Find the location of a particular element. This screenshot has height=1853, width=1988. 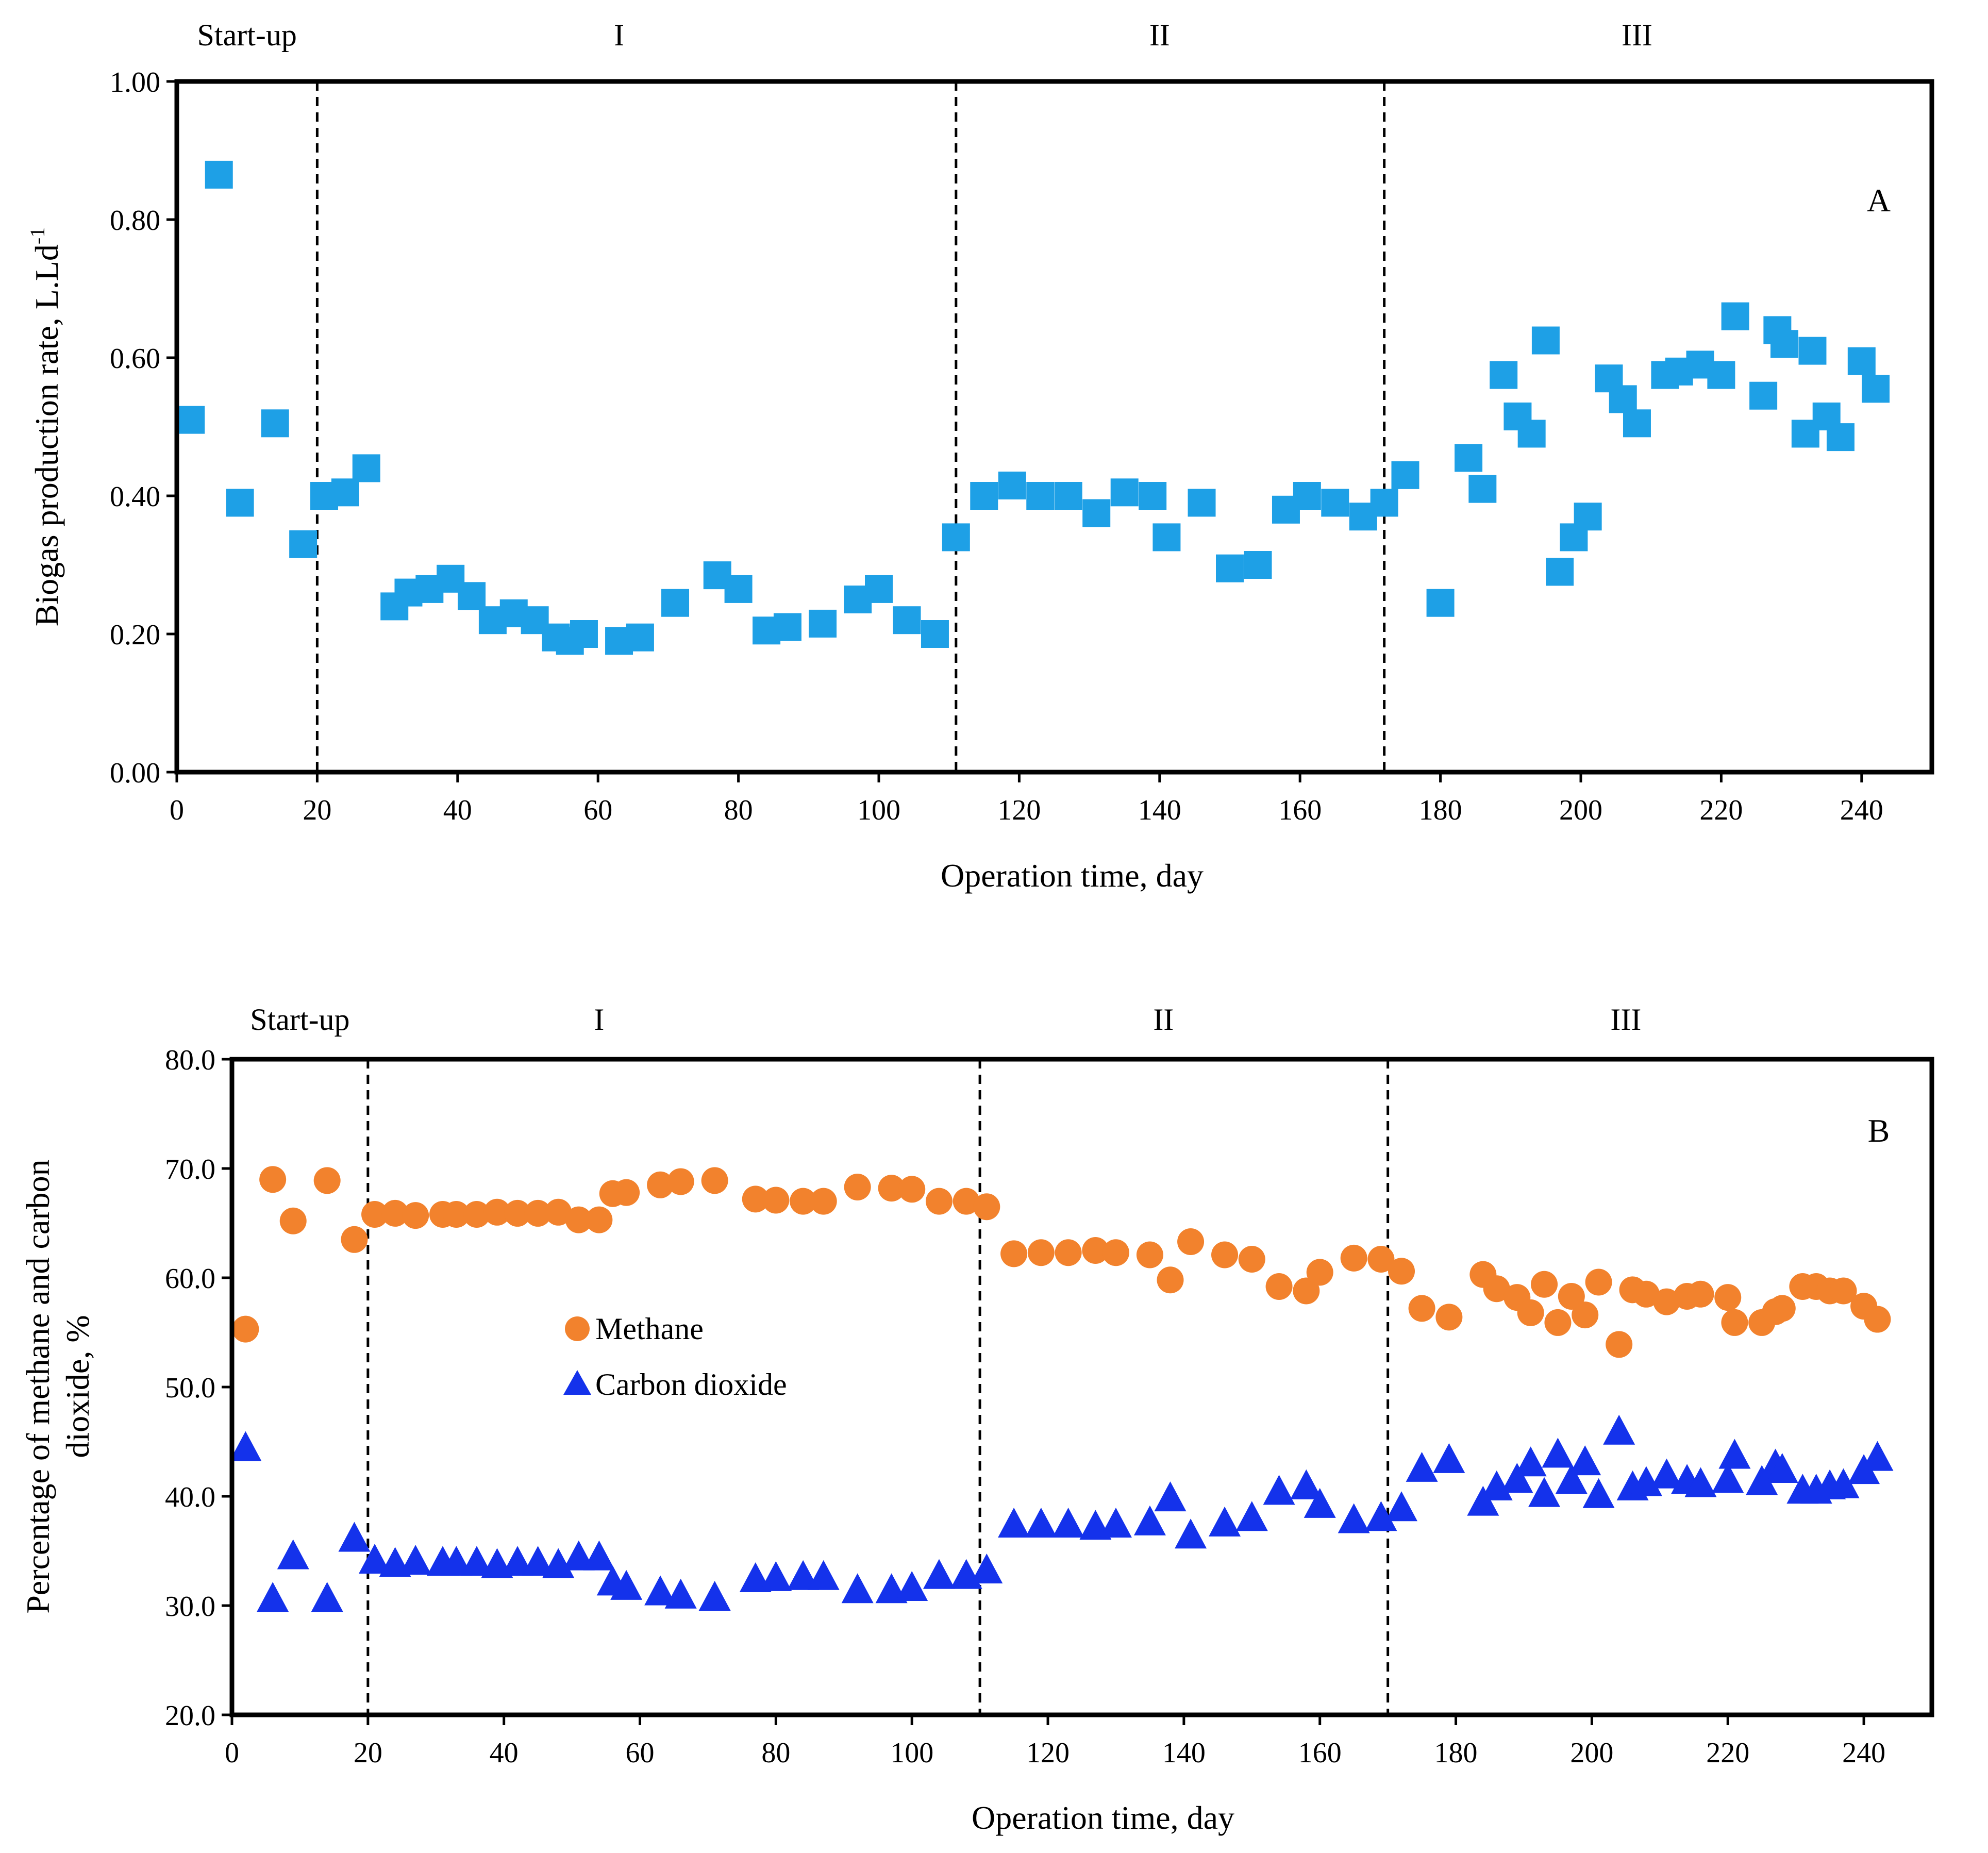

x-tick-label-a: 180 is located at coordinates (1440, 810).